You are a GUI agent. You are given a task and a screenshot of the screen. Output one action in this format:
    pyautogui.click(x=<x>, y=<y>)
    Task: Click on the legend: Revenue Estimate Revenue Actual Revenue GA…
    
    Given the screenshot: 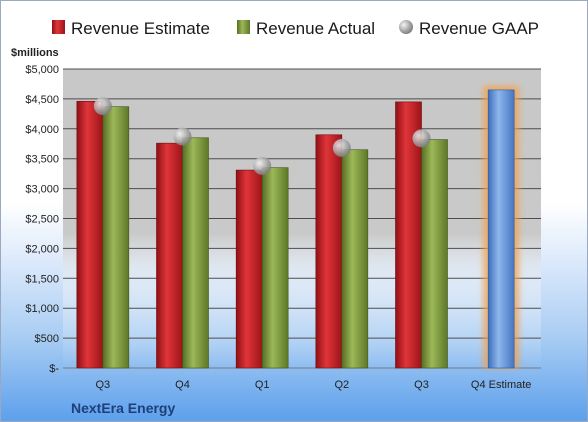 What is the action you would take?
    pyautogui.click(x=295, y=28)
    